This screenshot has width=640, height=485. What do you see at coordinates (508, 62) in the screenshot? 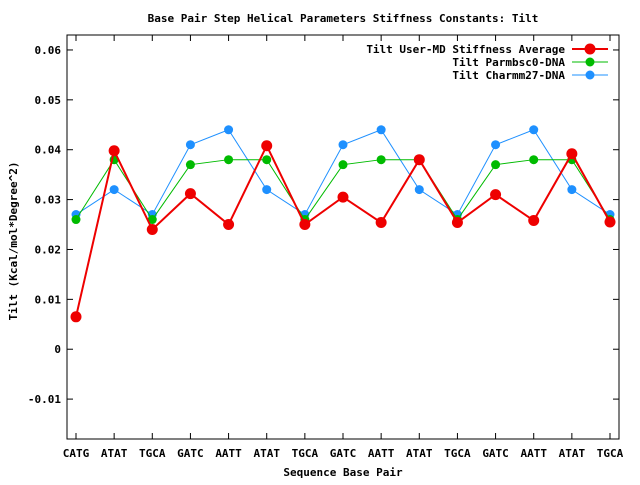
I see `legend-label: Tilt Parmbsc0-DNA` at bounding box center [508, 62].